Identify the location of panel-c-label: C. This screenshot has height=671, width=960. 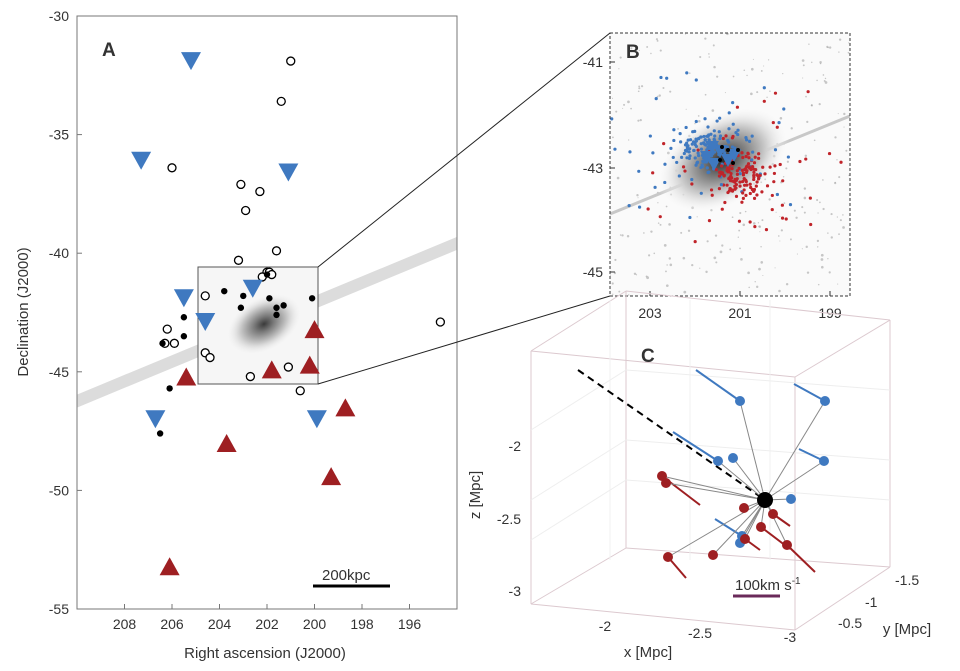
(648, 356).